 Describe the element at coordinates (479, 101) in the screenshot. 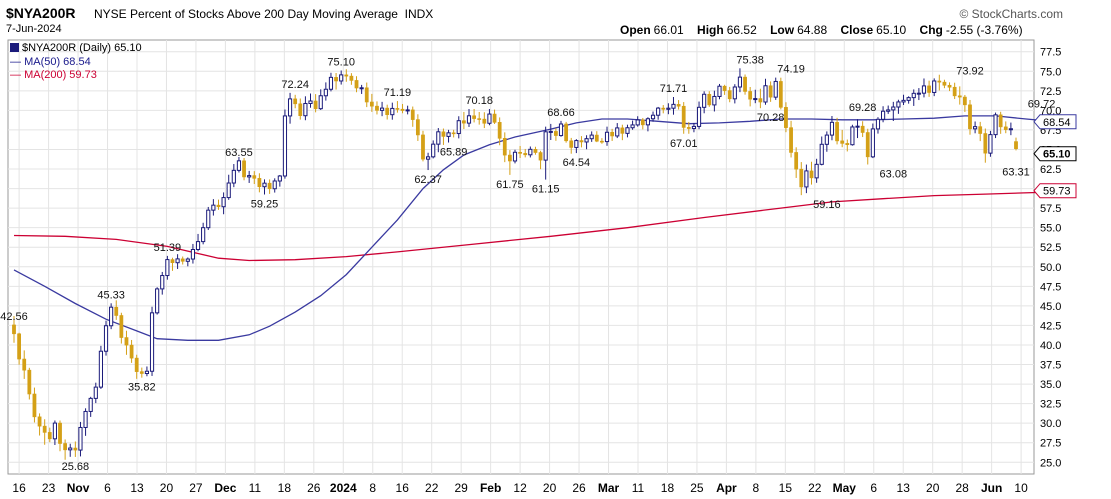

I see `value-annotation: 70.18` at that location.